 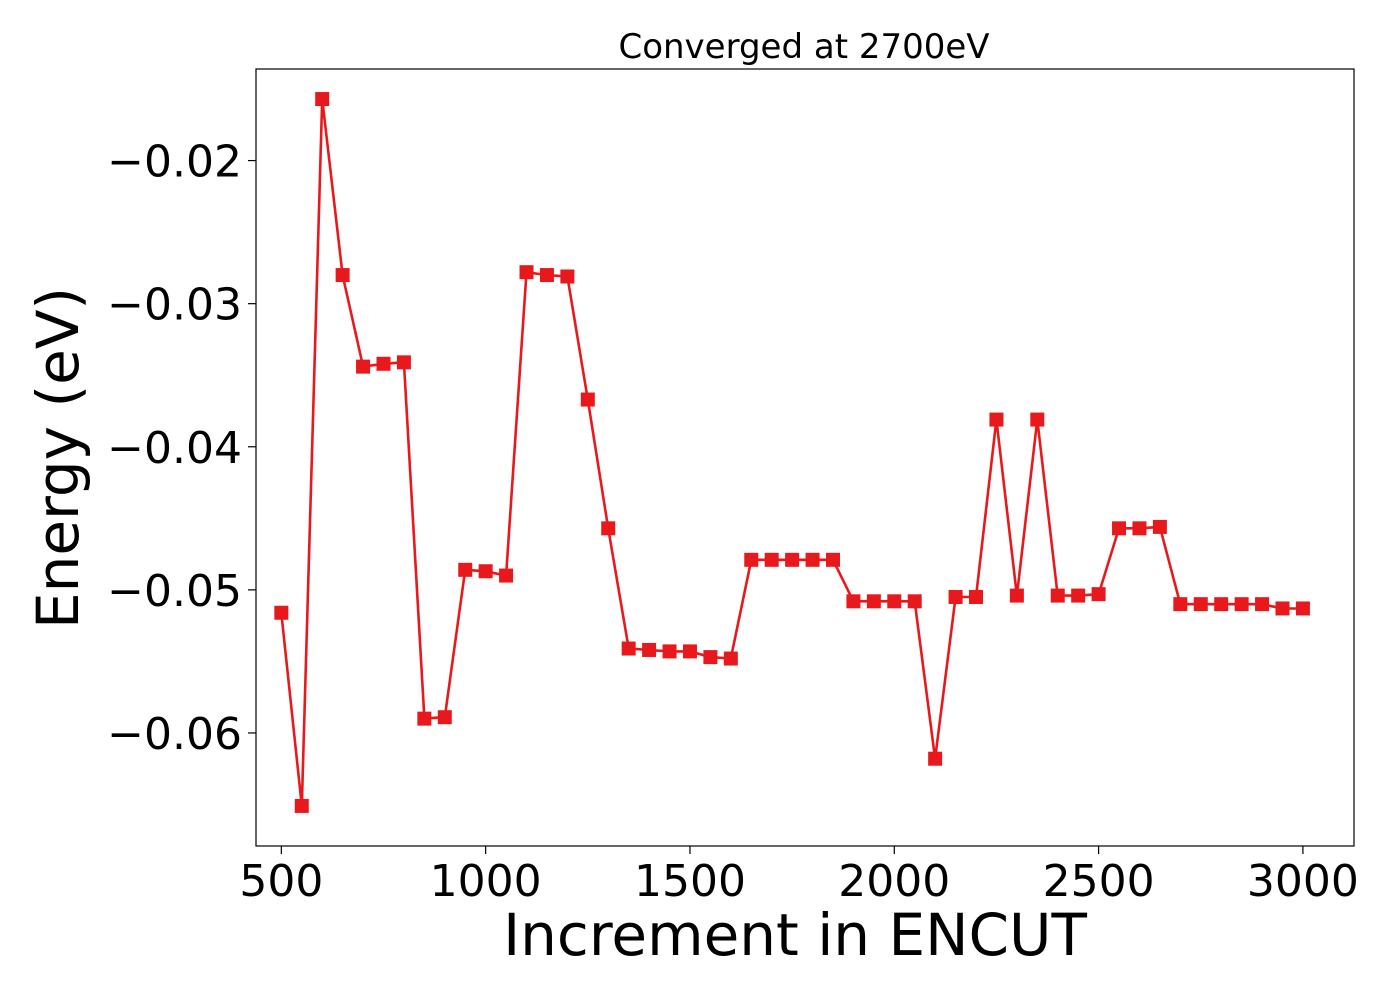 I want to click on y-tick-label: −0.04, so click(x=174, y=448).